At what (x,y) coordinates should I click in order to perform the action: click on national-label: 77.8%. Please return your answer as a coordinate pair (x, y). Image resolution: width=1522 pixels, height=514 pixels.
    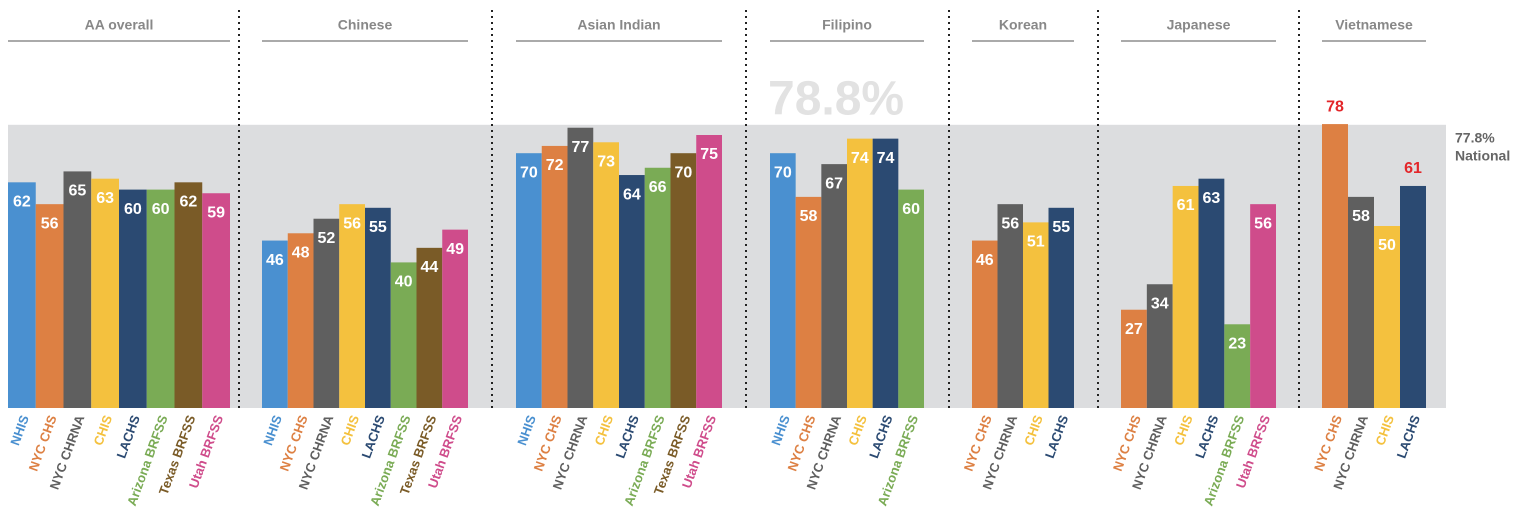
    Looking at the image, I should click on (1475, 138).